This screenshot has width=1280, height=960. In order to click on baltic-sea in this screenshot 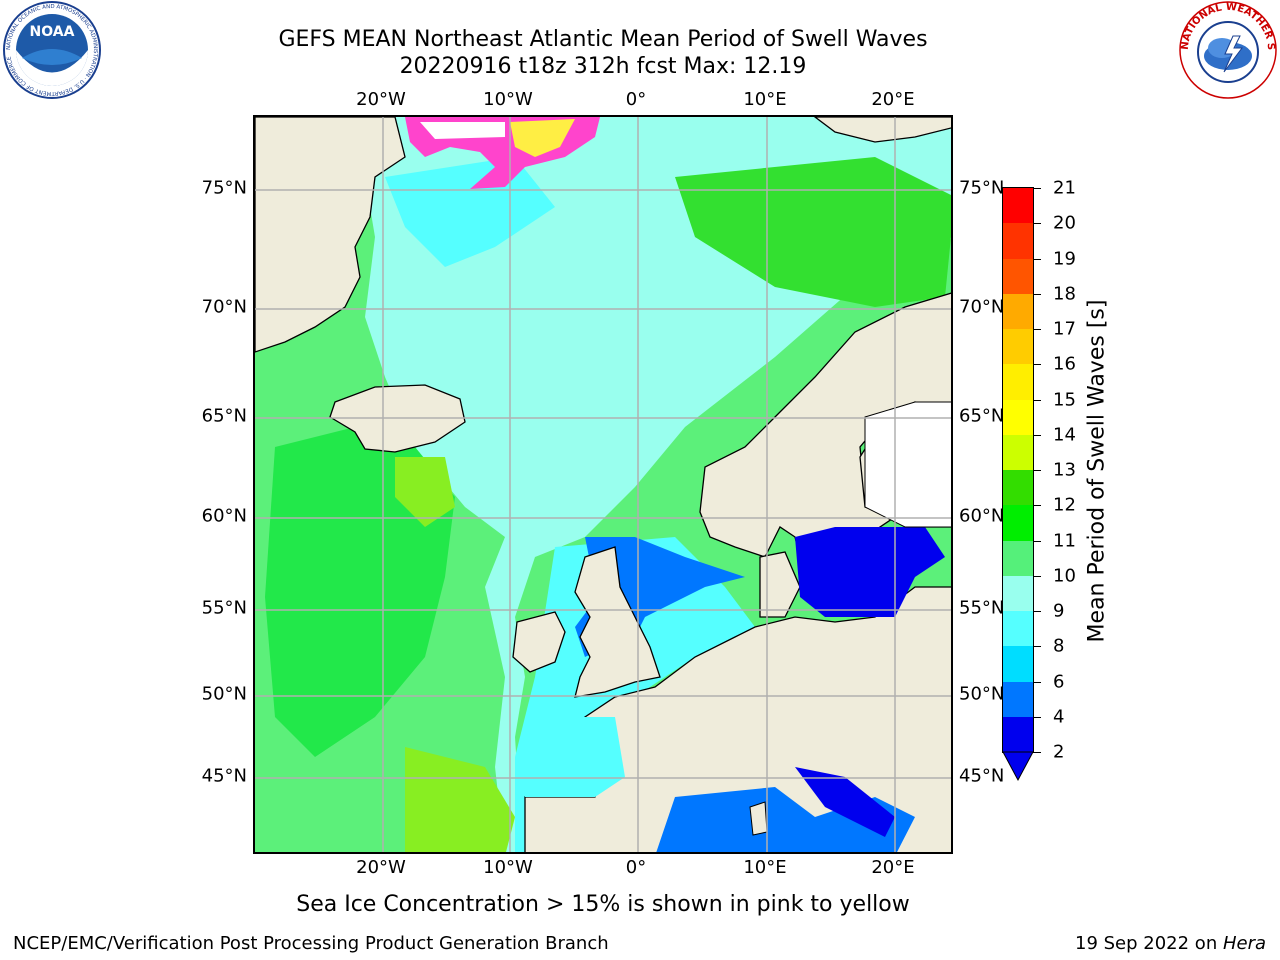, I will do `click(870, 572)`.